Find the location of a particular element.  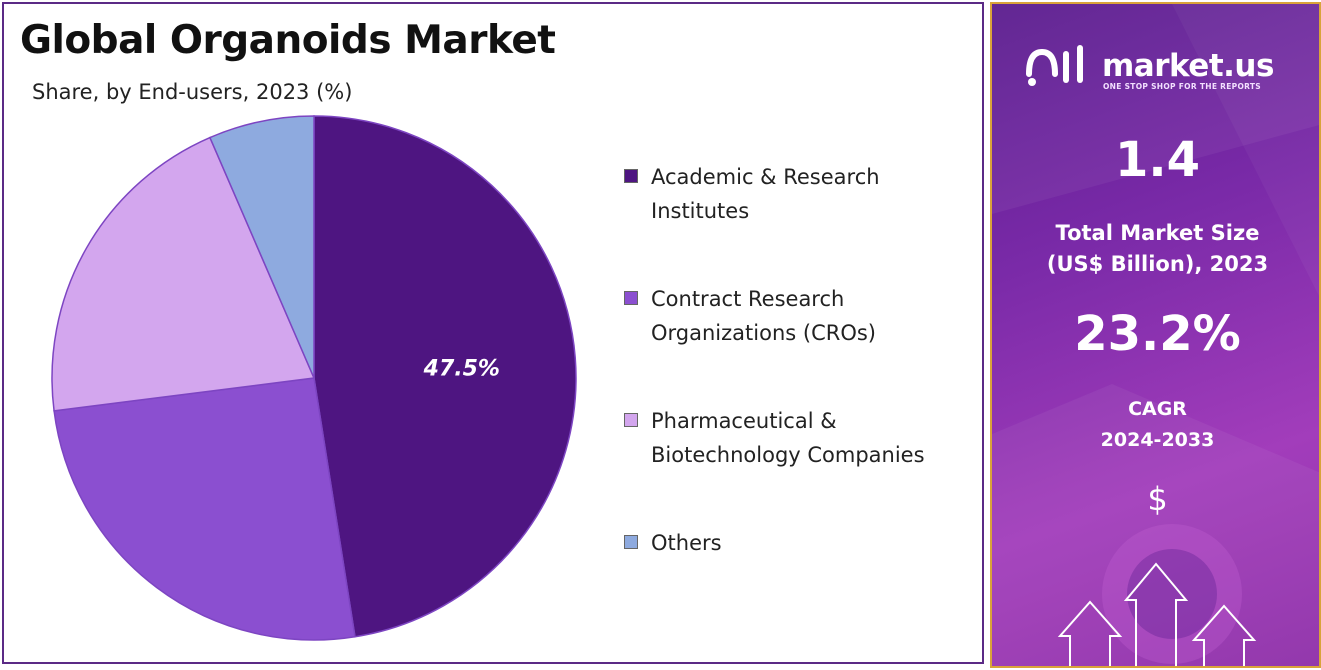

brand: market.us ONE STOP SHOP FOR THE REPORTS is located at coordinates (1166, 69).